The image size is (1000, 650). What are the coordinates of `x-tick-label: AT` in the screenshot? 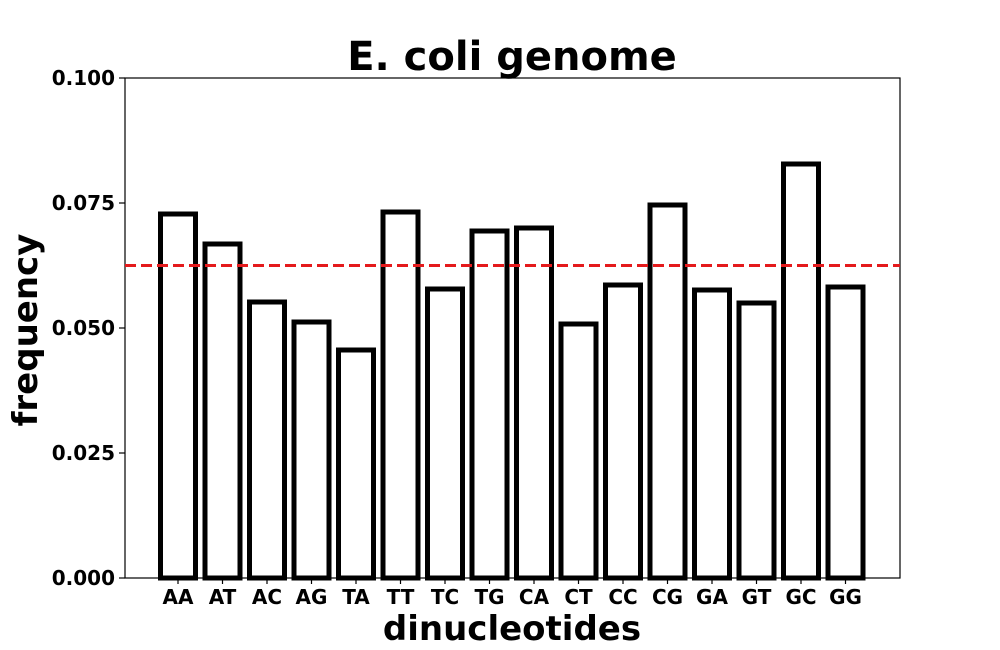 It's located at (223, 597).